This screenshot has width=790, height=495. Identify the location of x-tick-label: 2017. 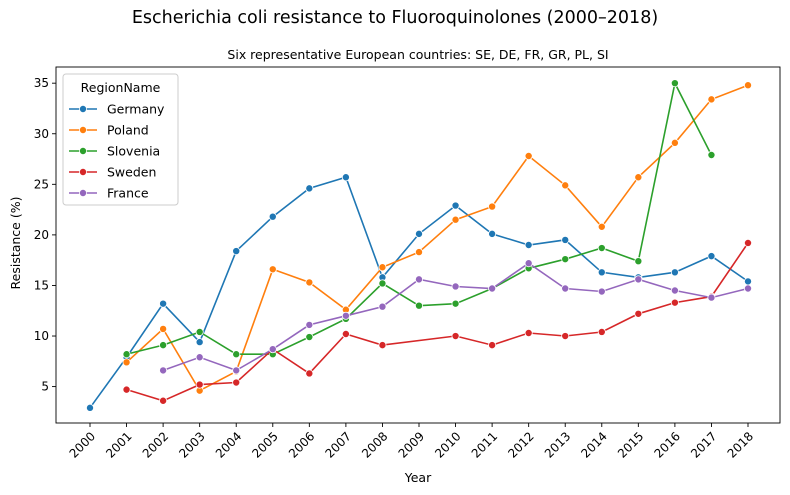
(703, 444).